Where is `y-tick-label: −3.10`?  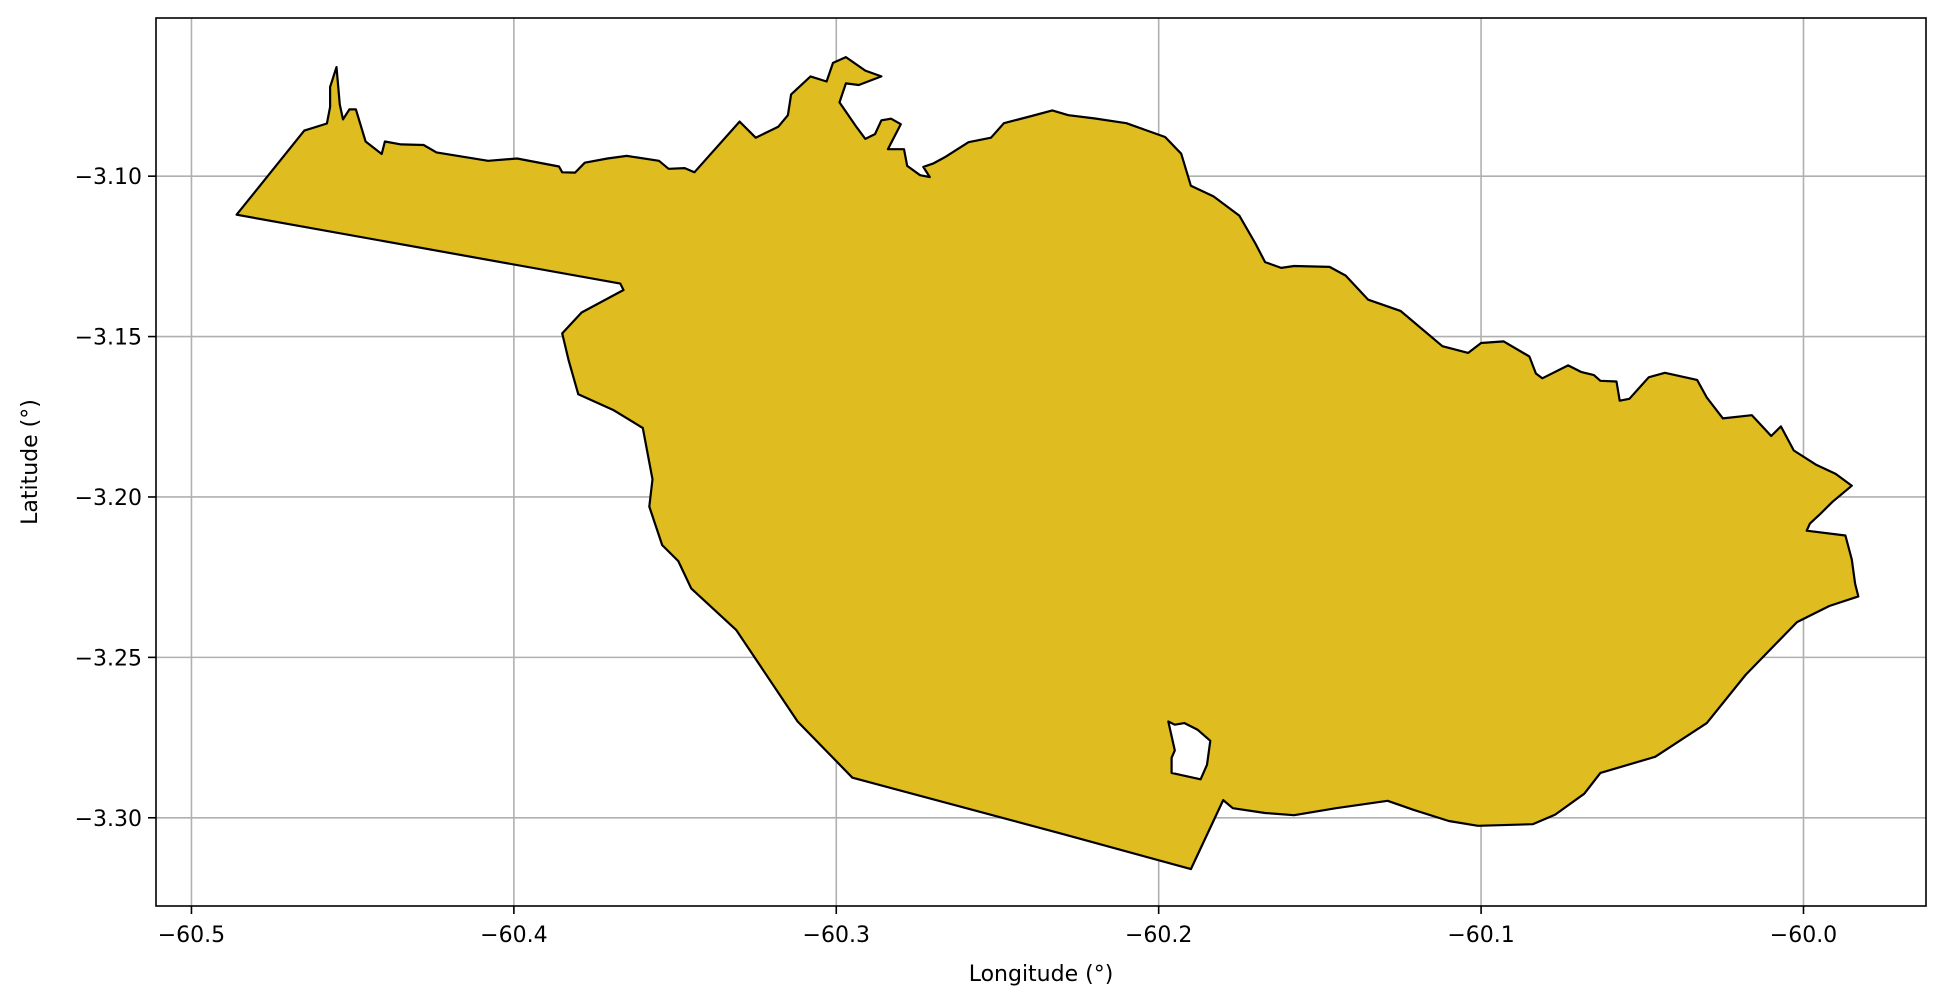
y-tick-label: −3.10 is located at coordinates (108, 177).